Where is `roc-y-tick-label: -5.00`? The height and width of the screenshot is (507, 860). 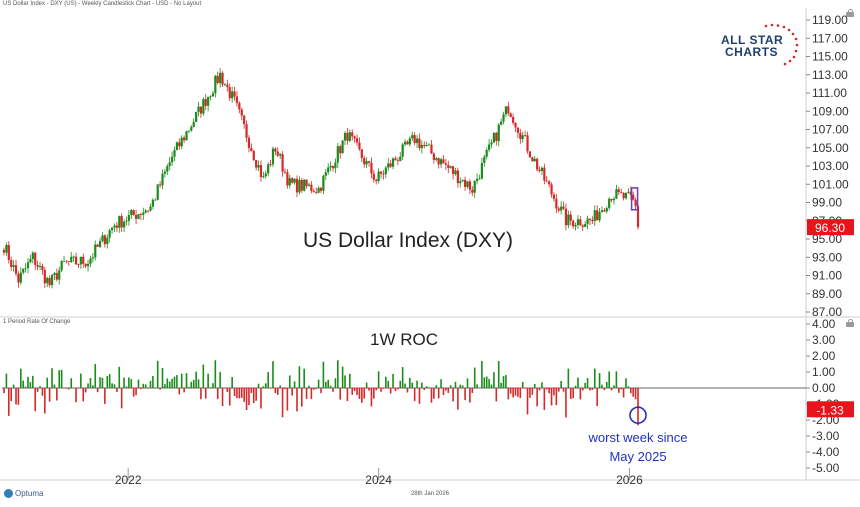
roc-y-tick-label: -5.00 is located at coordinates (826, 468).